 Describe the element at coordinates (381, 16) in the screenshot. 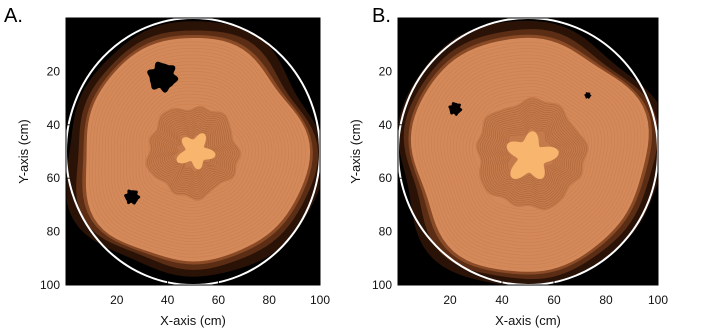

I see `panel-label: B.` at that location.